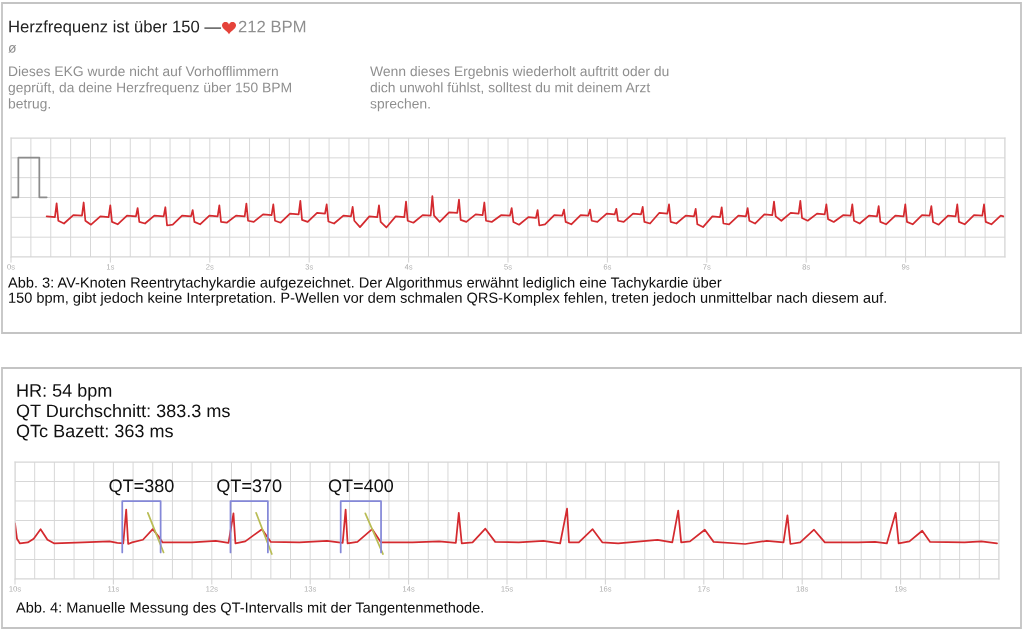 This screenshot has height=639, width=1024. What do you see at coordinates (272, 26) in the screenshot?
I see `chart-subtitle: 212 BPM` at bounding box center [272, 26].